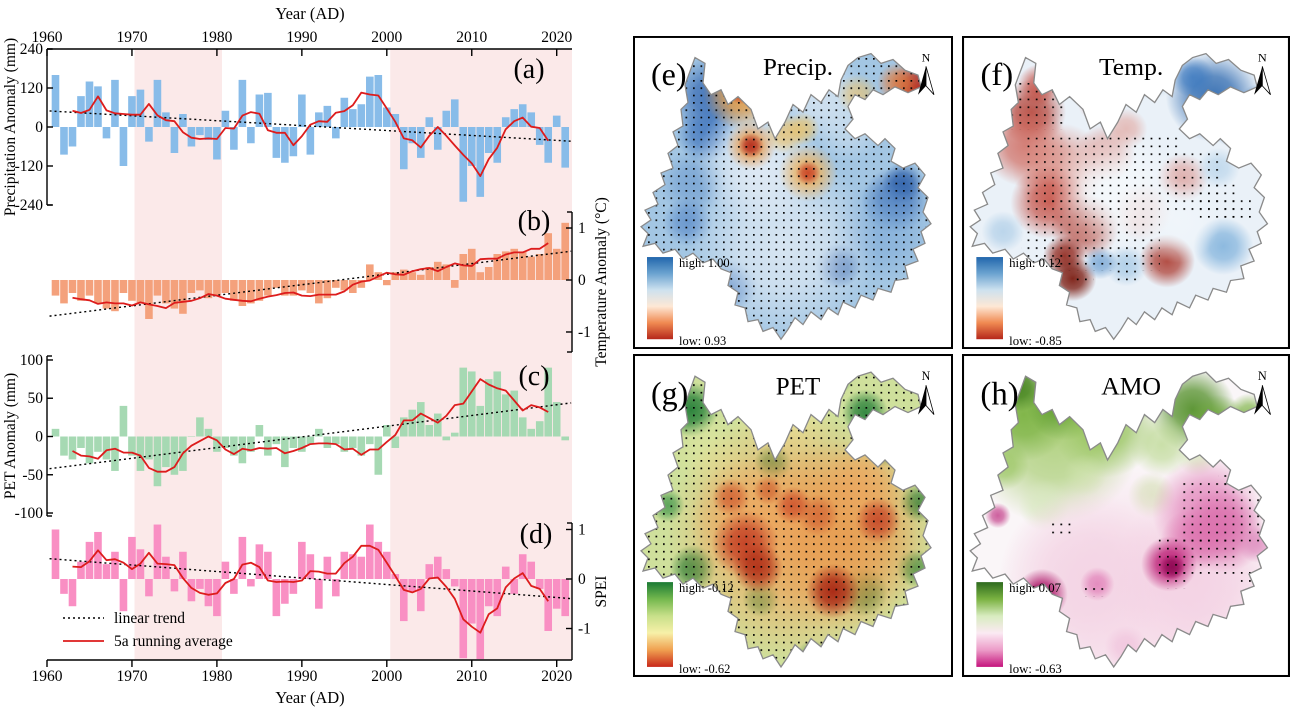 The image size is (1294, 713). What do you see at coordinates (1019, 628) in the screenshot?
I see `colorbar: high: 0.07 low: -0.63` at bounding box center [1019, 628].